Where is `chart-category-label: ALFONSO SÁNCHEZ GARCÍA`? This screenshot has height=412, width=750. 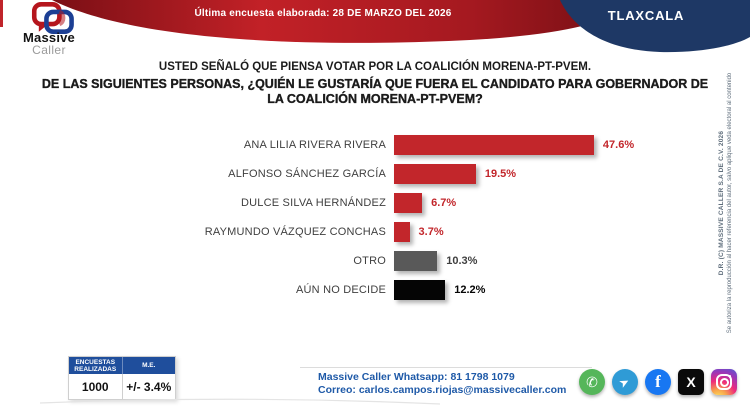 chart-category-label: ALFONSO SÁNCHEZ GARCÍA is located at coordinates (307, 173).